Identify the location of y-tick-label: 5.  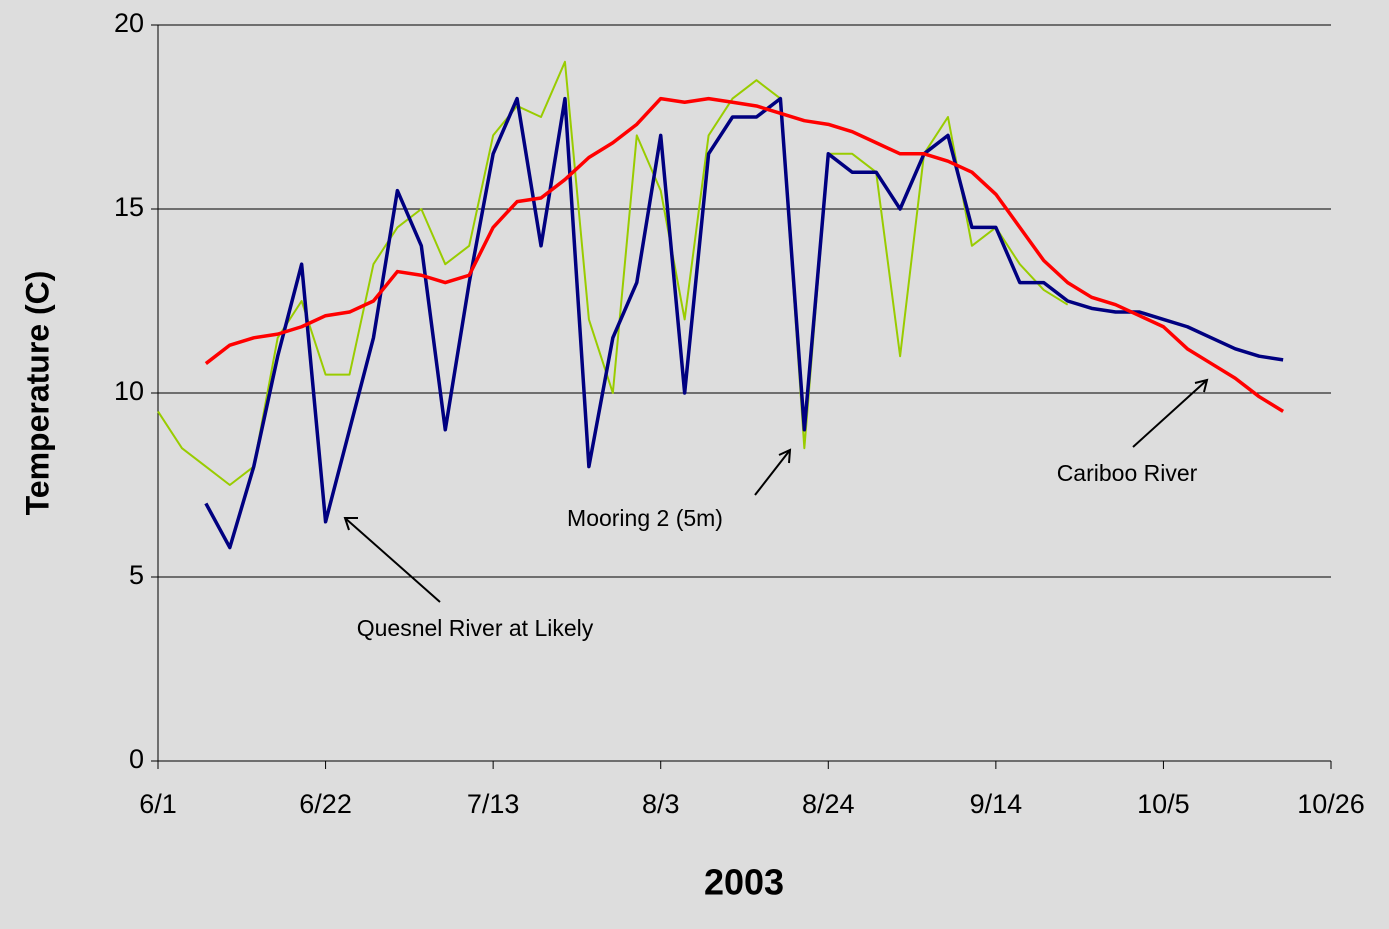
(136, 575).